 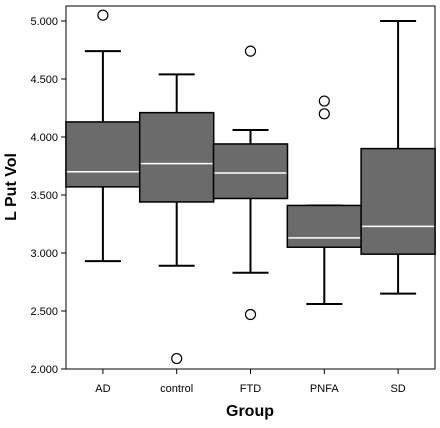 I want to click on y-axis: 2.000 2.500 3.000 3.500 4.000 4.500 5.000, so click(x=48, y=196).